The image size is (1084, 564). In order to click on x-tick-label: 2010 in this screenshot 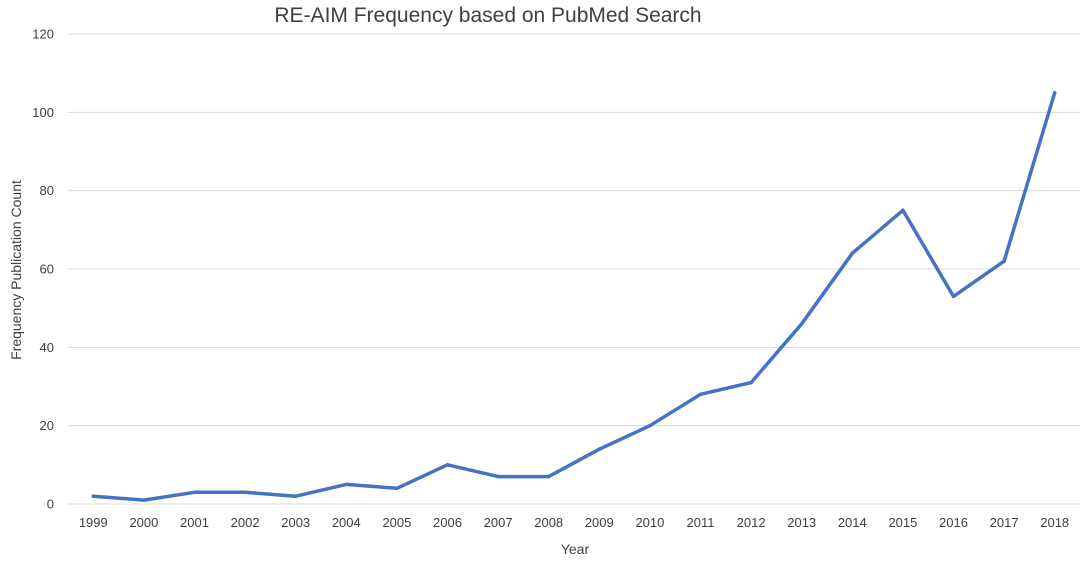, I will do `click(649, 522)`.